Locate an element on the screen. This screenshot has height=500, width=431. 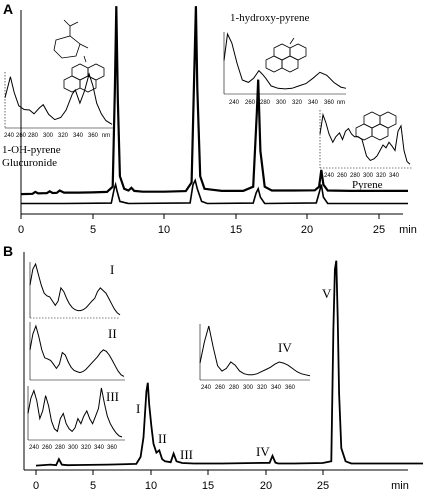
panel-a-unit-label: min is located at coordinates (408, 230).